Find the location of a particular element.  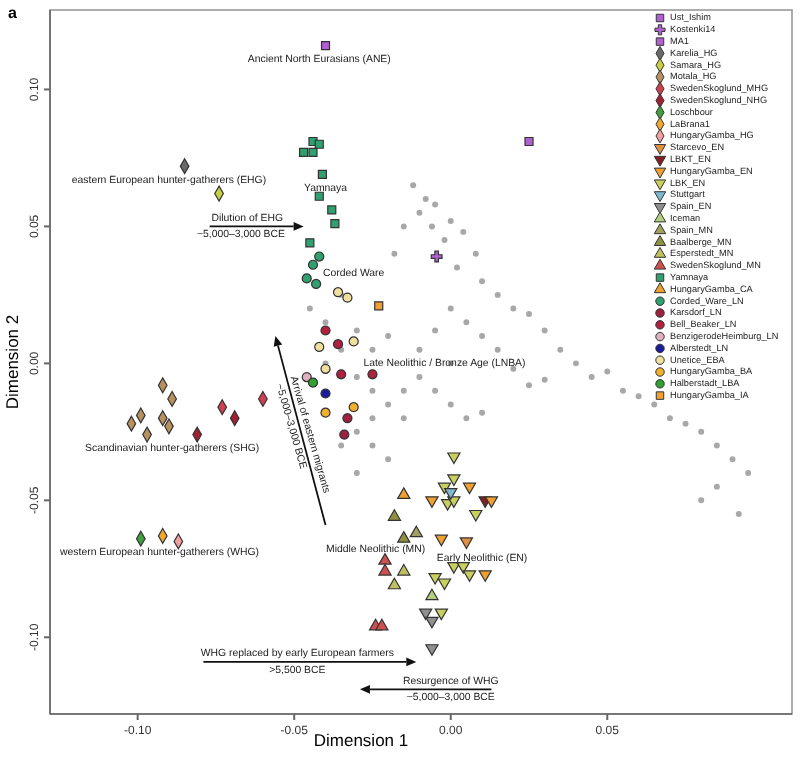

y-axis-title: Dimension 2 is located at coordinates (12, 362).